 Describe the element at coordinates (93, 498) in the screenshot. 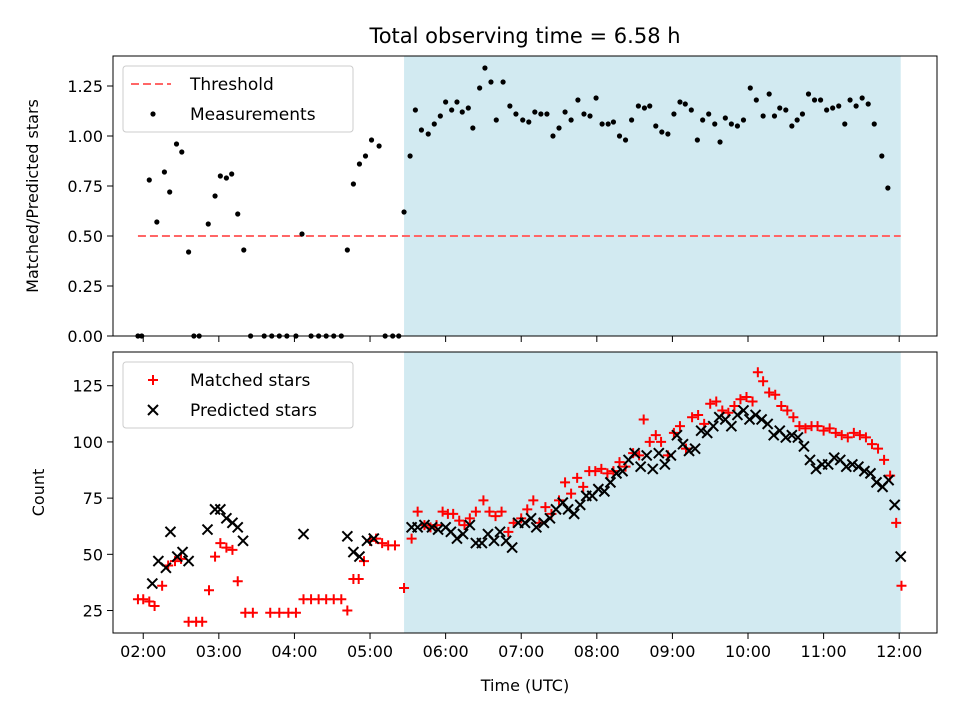

I see `y-tick-label: 75` at that location.